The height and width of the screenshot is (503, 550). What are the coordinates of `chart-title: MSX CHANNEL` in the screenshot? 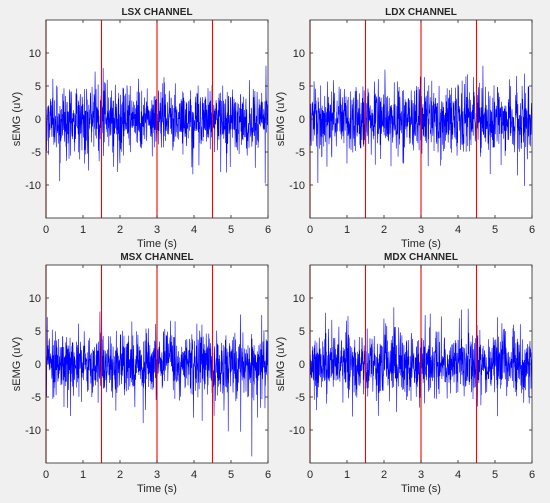 It's located at (156, 257).